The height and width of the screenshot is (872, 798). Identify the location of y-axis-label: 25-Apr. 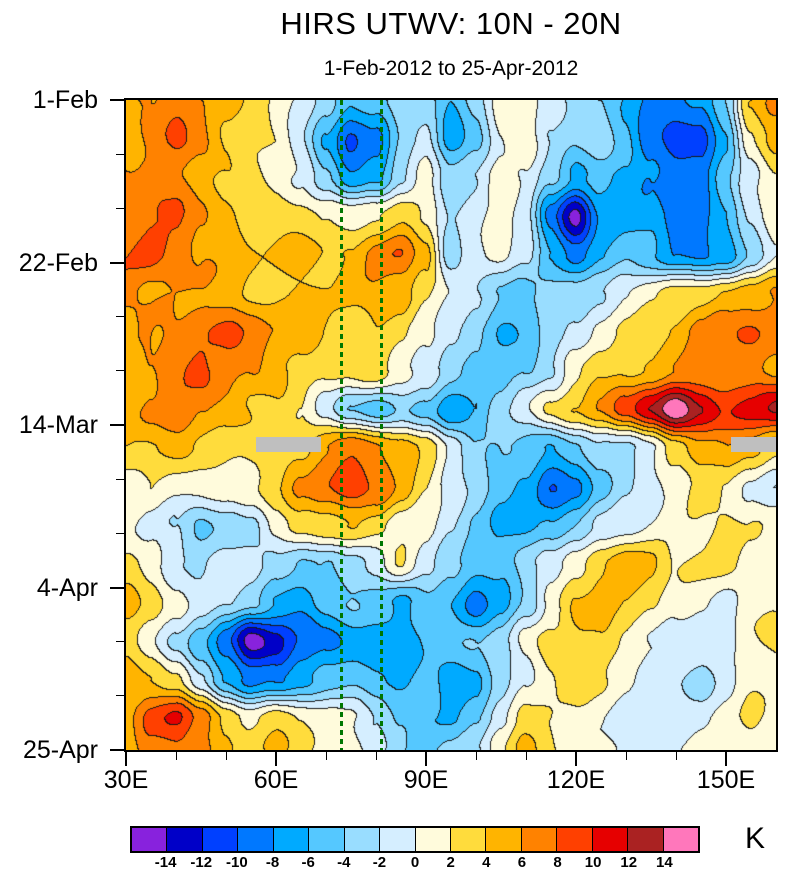
(60, 750).